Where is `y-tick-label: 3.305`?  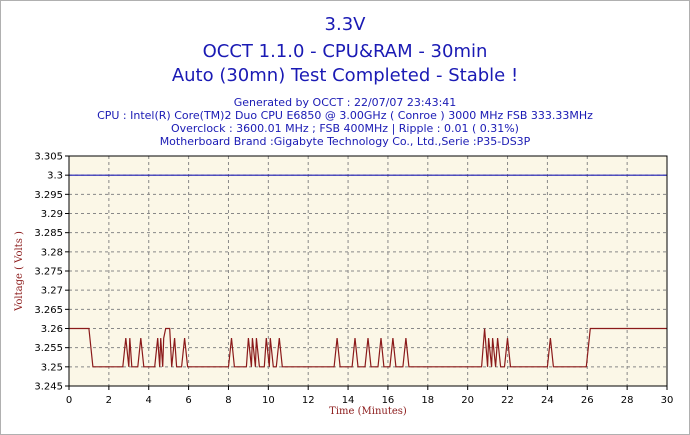 y-tick-label: 3.305 is located at coordinates (48, 157).